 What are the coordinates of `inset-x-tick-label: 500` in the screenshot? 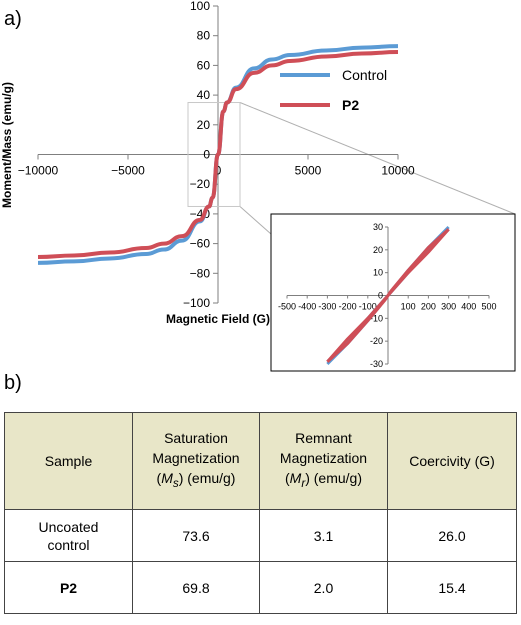 It's located at (488, 307).